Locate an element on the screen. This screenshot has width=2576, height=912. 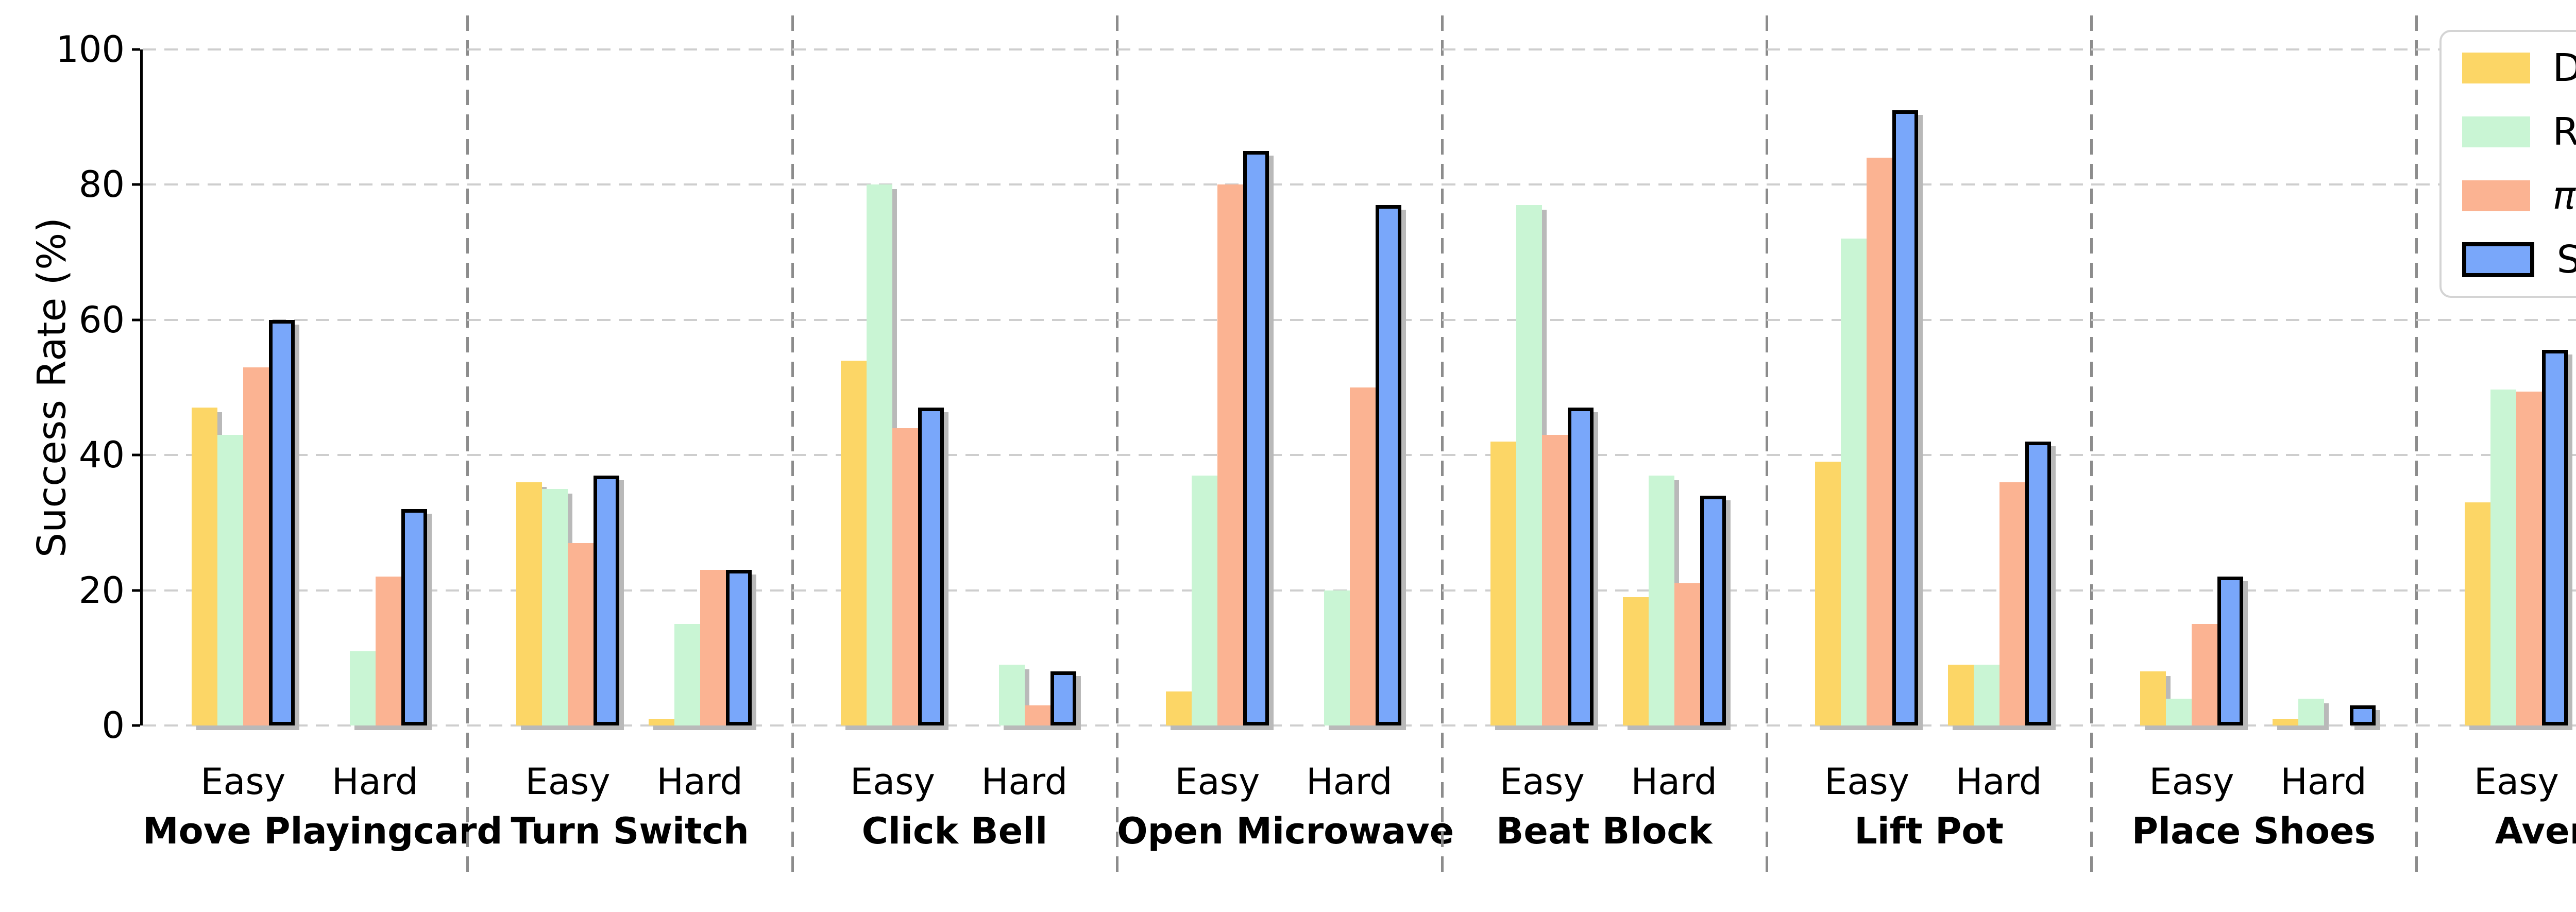
panel-beat-block: Easy Hard Beat Block is located at coordinates (1605, 456).